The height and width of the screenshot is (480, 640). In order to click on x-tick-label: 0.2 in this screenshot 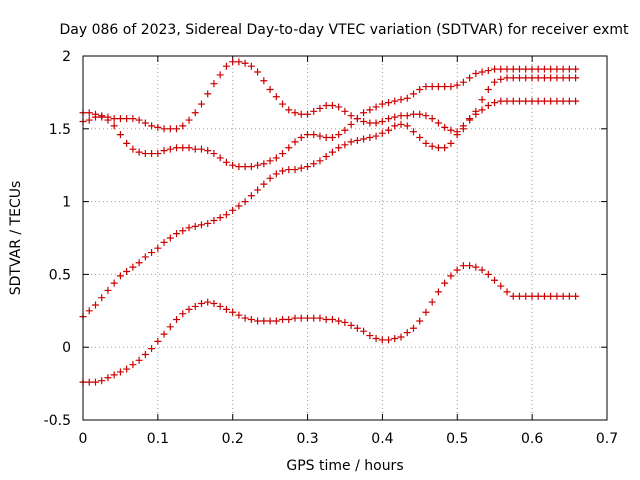, I will do `click(233, 439)`.